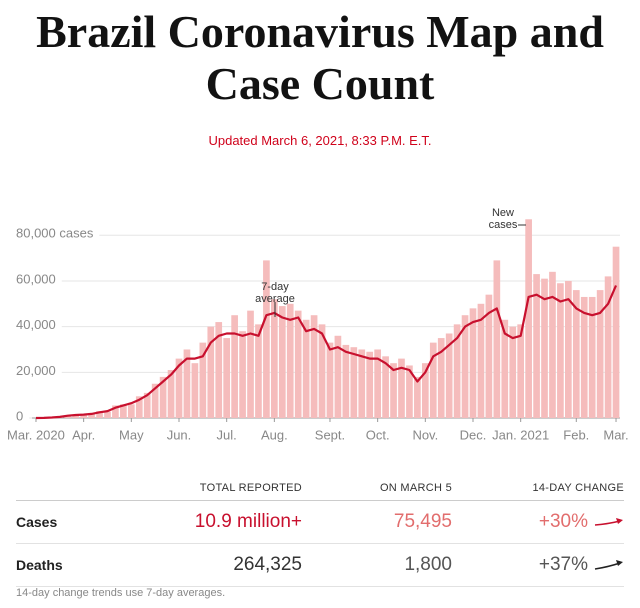  What do you see at coordinates (36, 324) in the screenshot?
I see `y-tick-label: 40,000` at bounding box center [36, 324].